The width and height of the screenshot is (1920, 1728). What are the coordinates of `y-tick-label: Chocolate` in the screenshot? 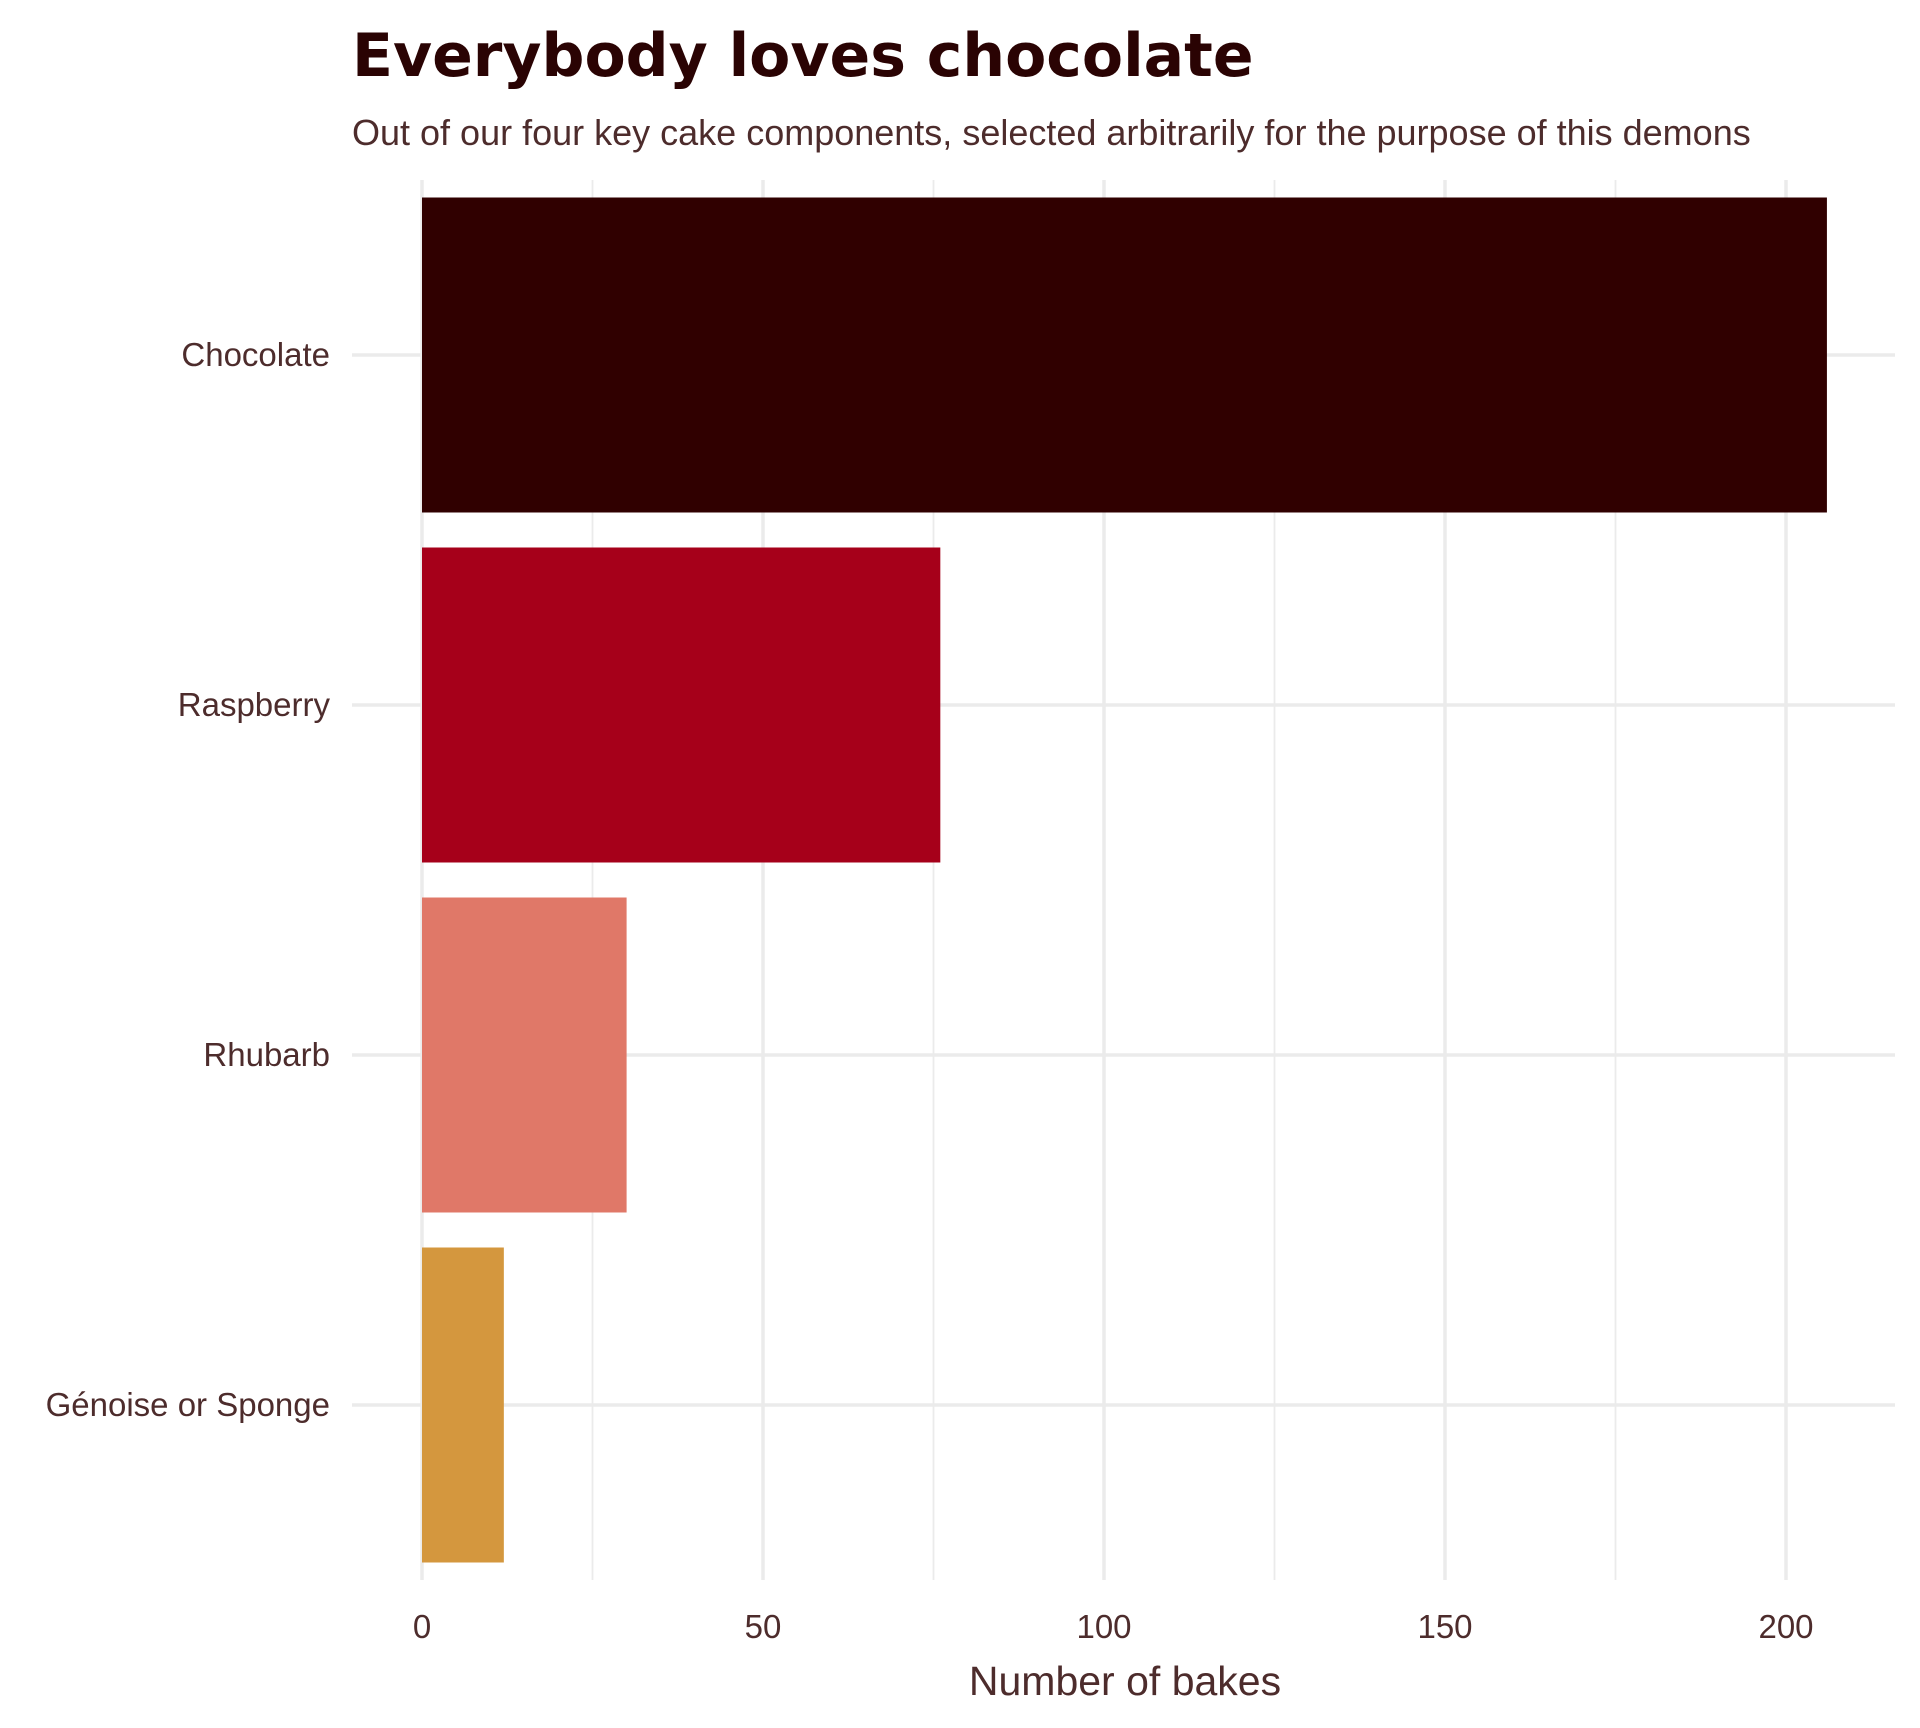 It's located at (255, 354).